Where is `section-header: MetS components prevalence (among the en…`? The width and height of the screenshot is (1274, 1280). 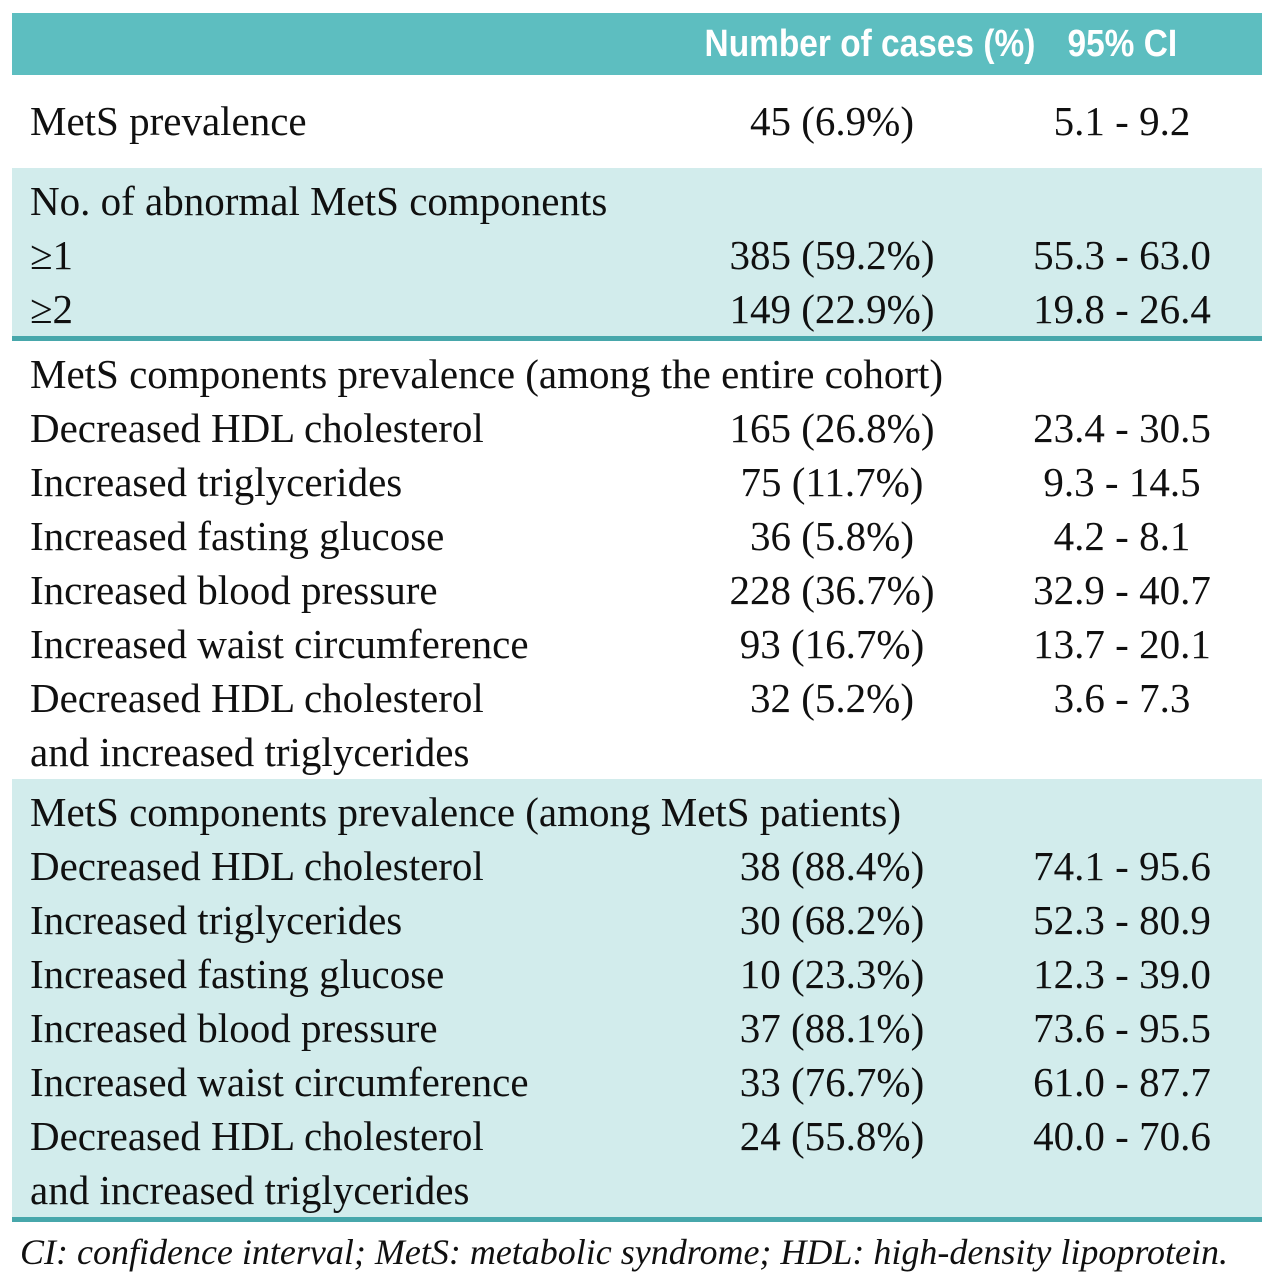 section-header: MetS components prevalence (among the en… is located at coordinates (487, 374).